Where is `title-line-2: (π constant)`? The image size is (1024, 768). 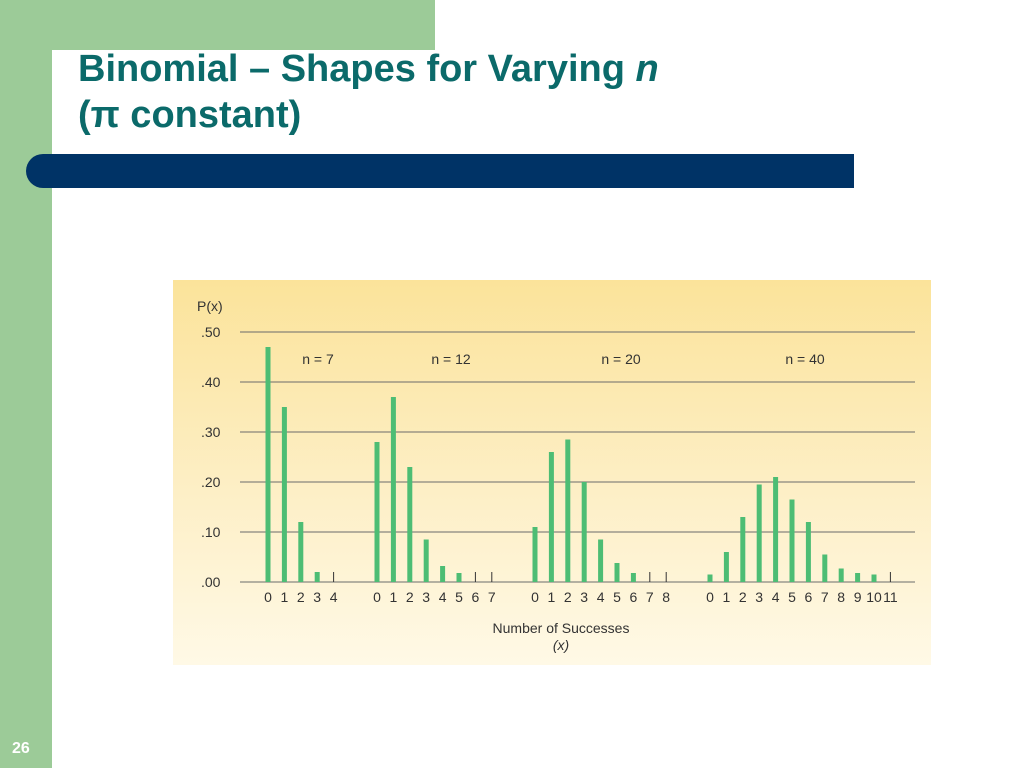 title-line-2: (π constant) is located at coordinates (190, 115).